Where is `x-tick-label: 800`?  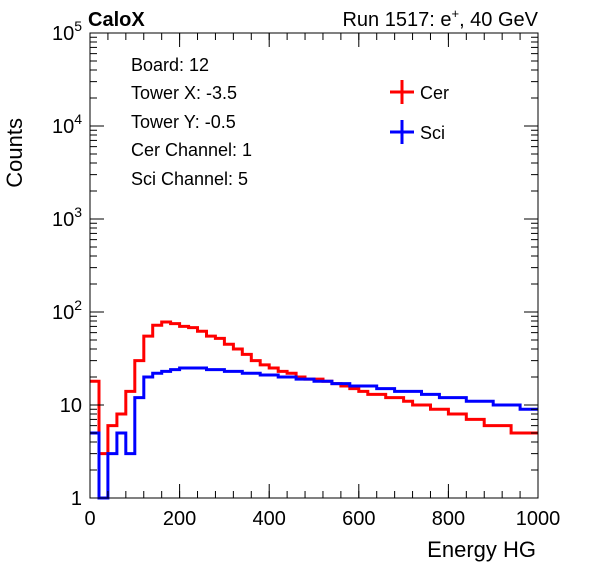
x-tick-label: 800 is located at coordinates (448, 519).